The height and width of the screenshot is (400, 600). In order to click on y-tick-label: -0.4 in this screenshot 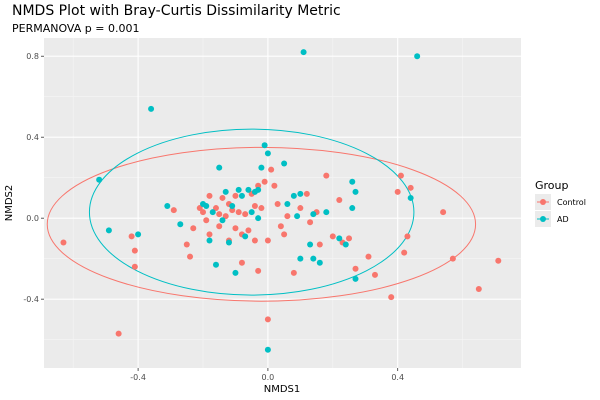, I will do `click(31, 299)`.